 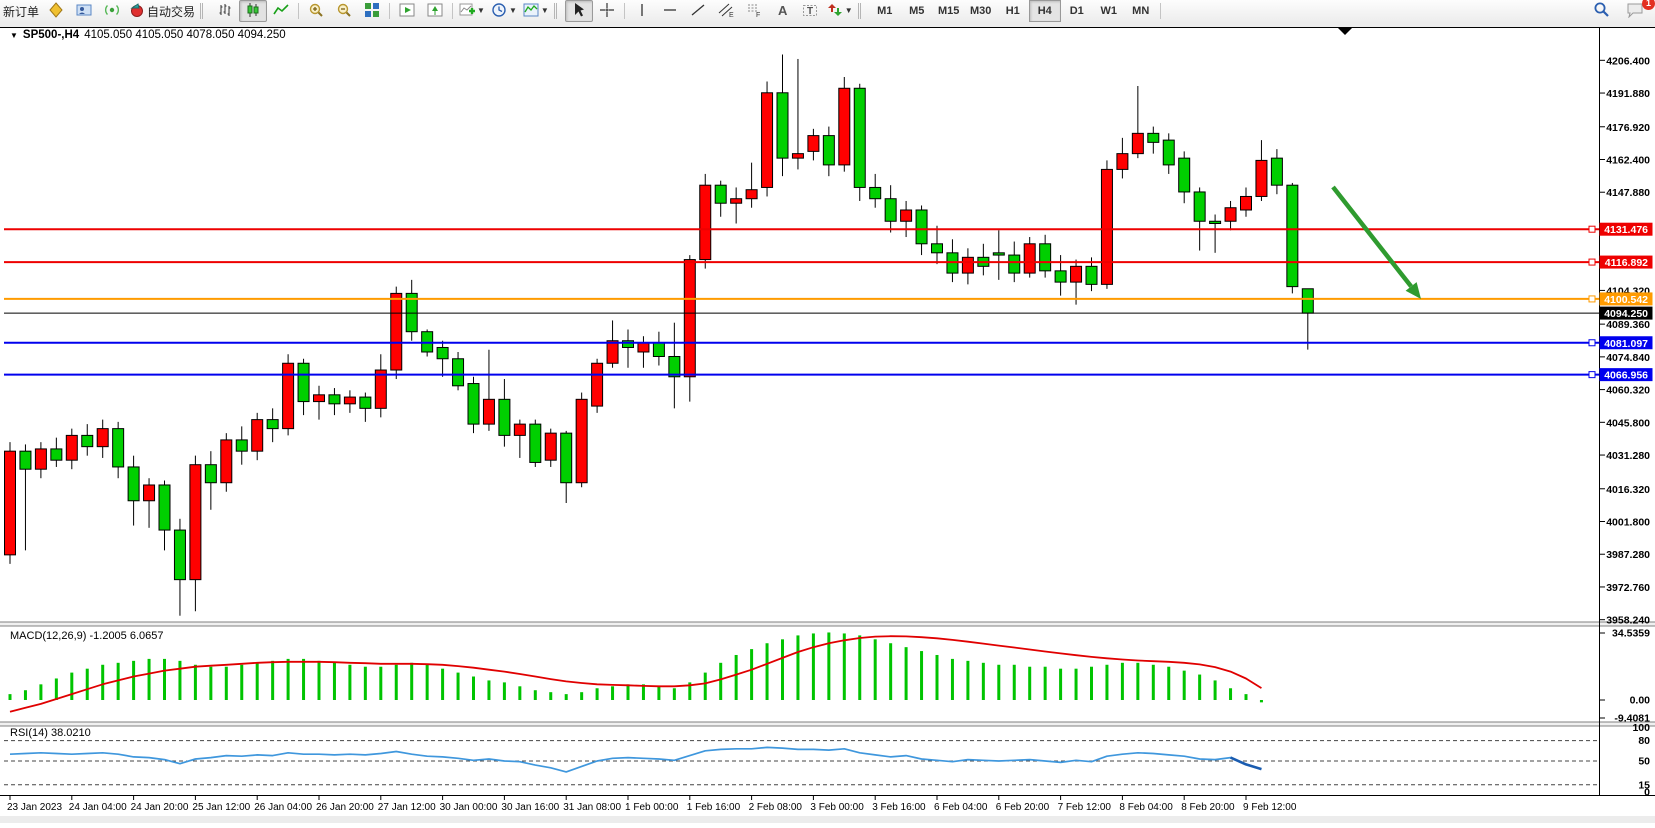 What do you see at coordinates (472, 11) in the screenshot?
I see `indicators-button: ▼` at bounding box center [472, 11].